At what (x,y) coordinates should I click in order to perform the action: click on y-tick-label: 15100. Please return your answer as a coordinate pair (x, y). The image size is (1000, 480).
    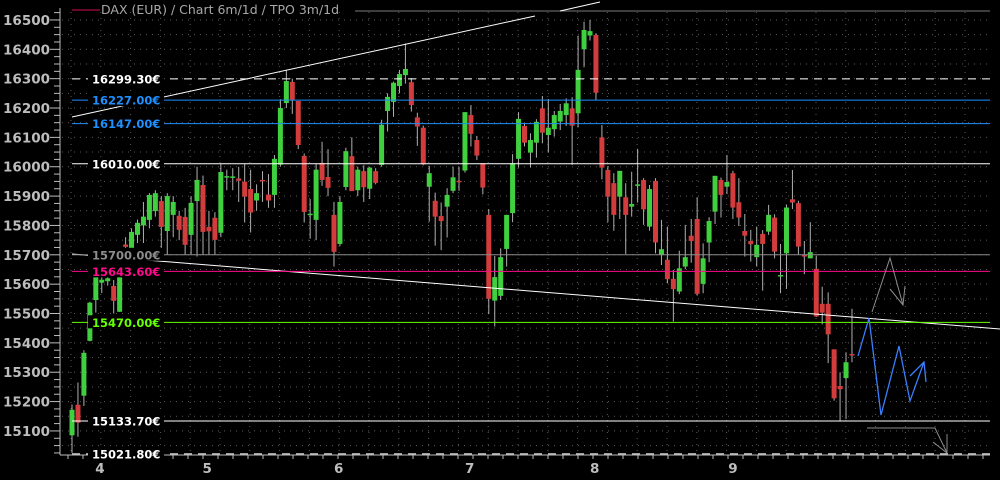
    Looking at the image, I should click on (26, 432).